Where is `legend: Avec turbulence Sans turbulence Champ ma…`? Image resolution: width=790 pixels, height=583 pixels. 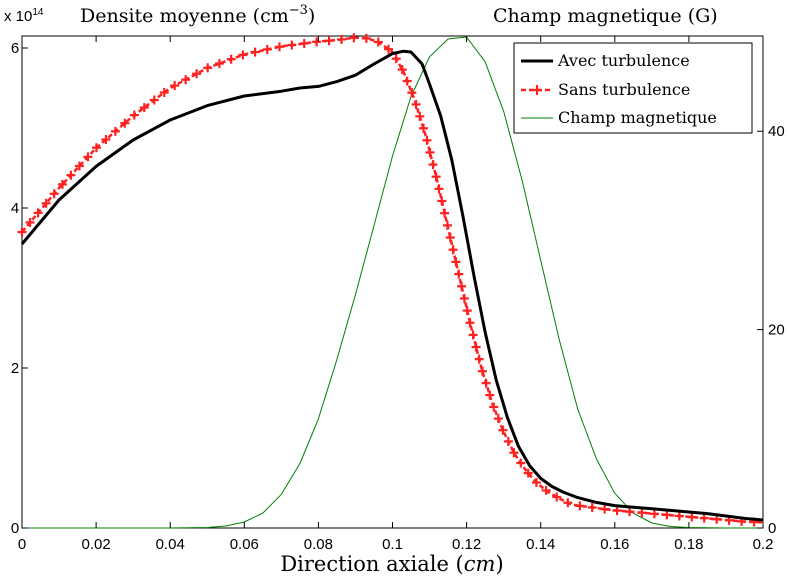 legend: Avec turbulence Sans turbulence Champ ma… is located at coordinates (633, 88).